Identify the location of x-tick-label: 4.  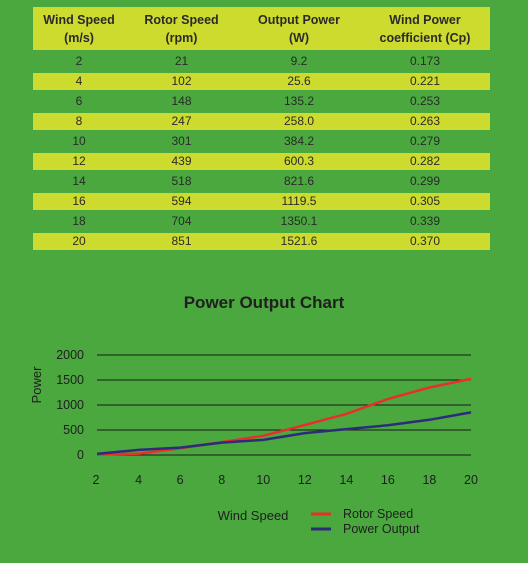
(138, 480).